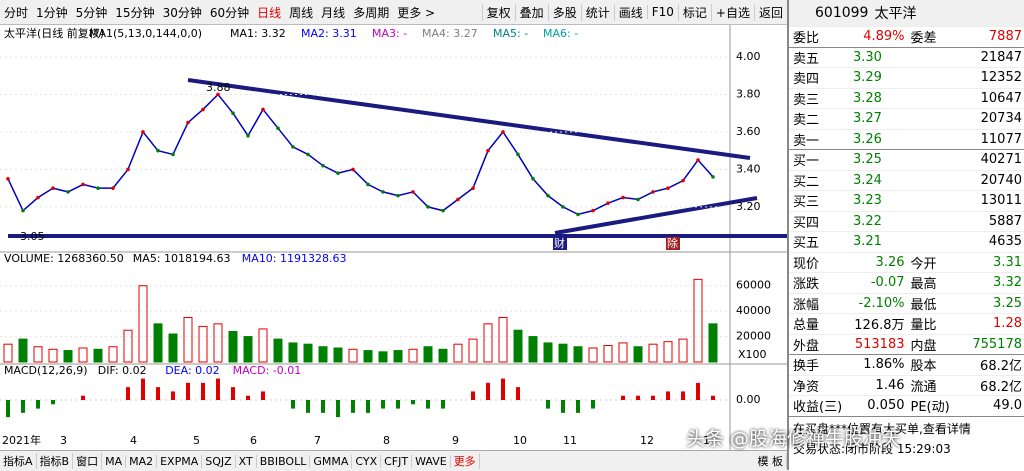 The image size is (1024, 471). Describe the element at coordinates (806, 367) in the screenshot. I see `cell: 换手` at that location.